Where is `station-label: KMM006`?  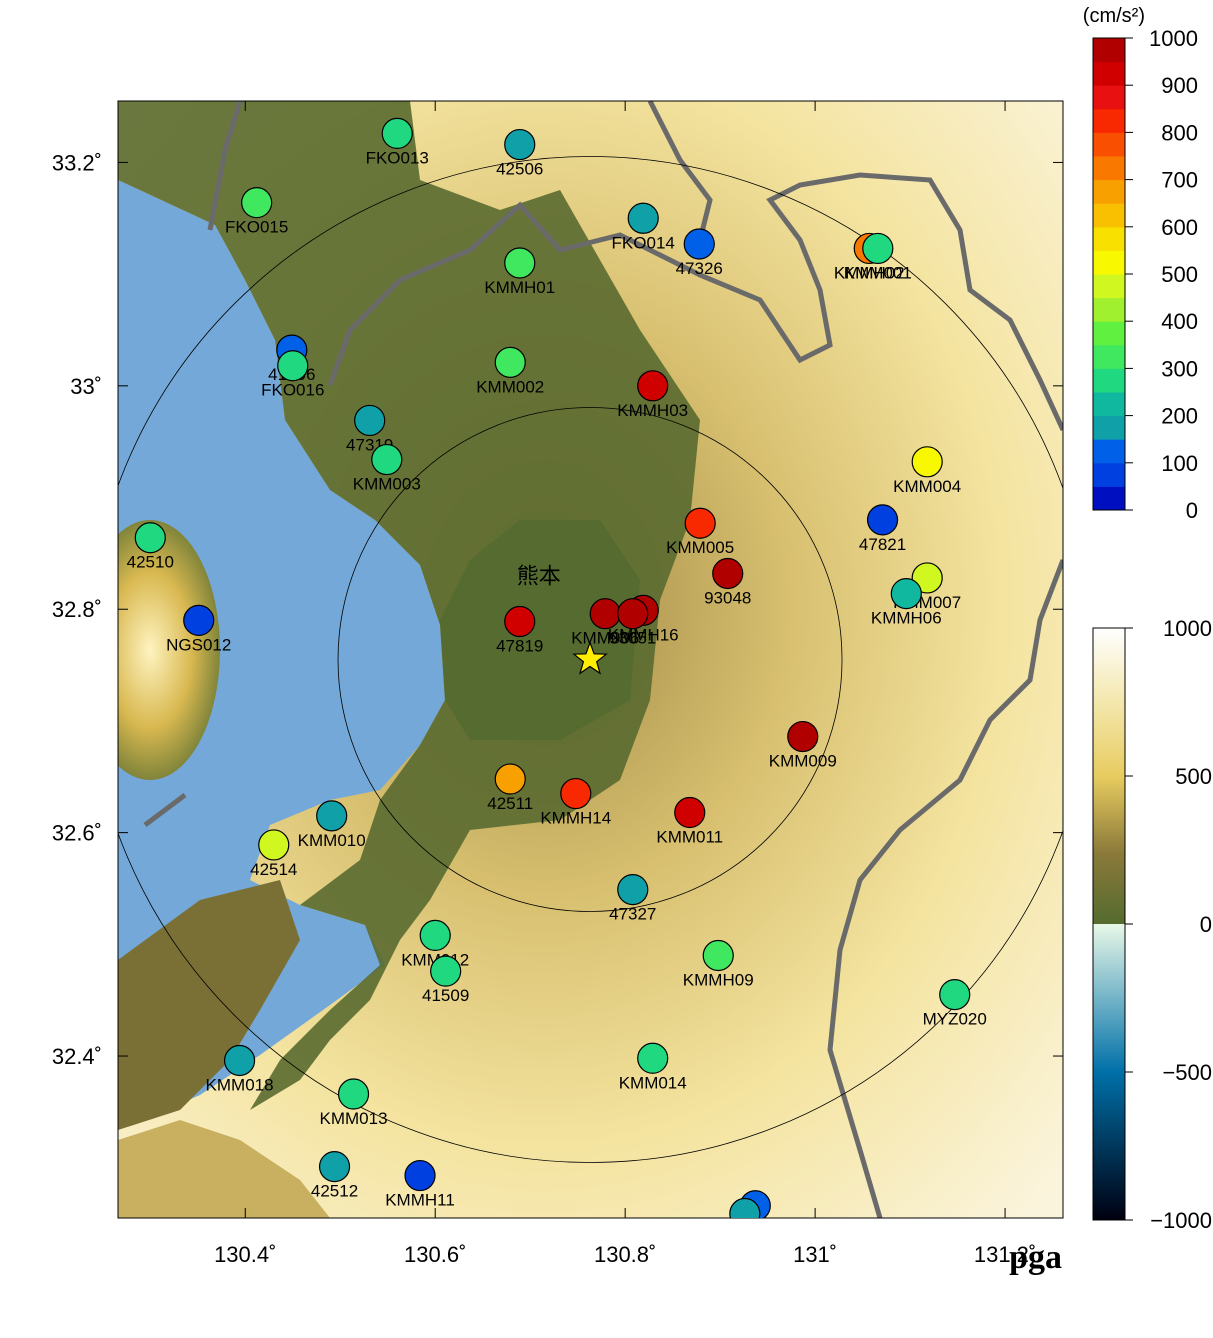
station-label: KMM006 is located at coordinates (605, 638).